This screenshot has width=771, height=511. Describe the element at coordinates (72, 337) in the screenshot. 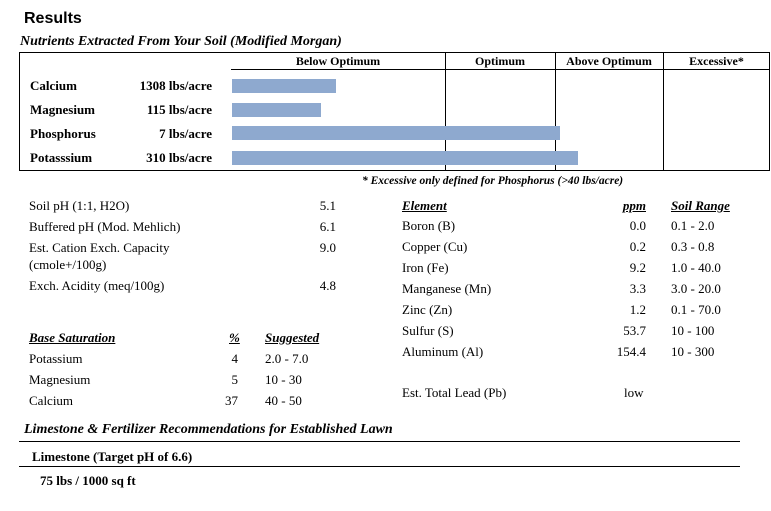

I see `base-saturation-header: Base Saturation` at that location.